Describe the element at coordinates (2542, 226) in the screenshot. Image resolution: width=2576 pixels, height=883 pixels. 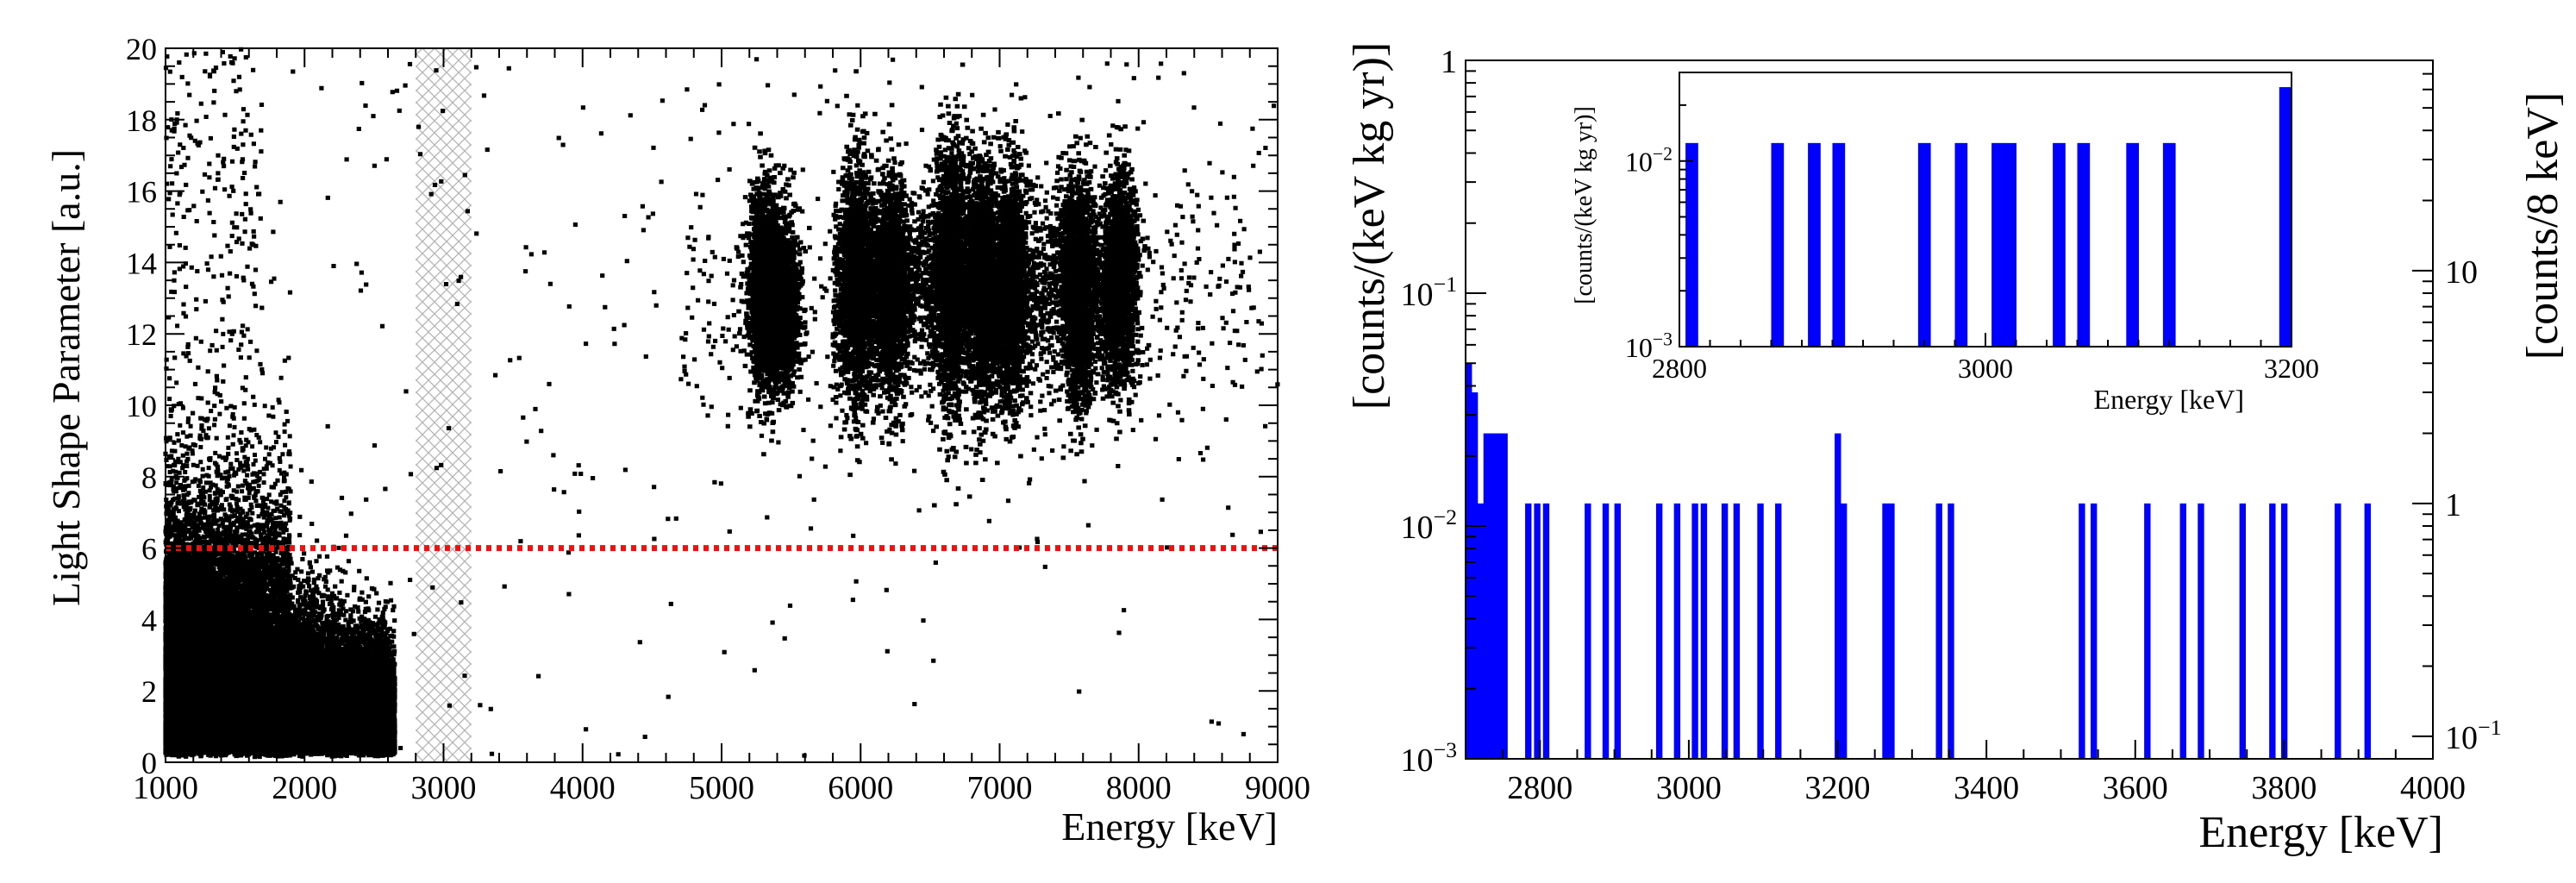
I see `y2-axis-label: [counts/8 keV]` at that location.